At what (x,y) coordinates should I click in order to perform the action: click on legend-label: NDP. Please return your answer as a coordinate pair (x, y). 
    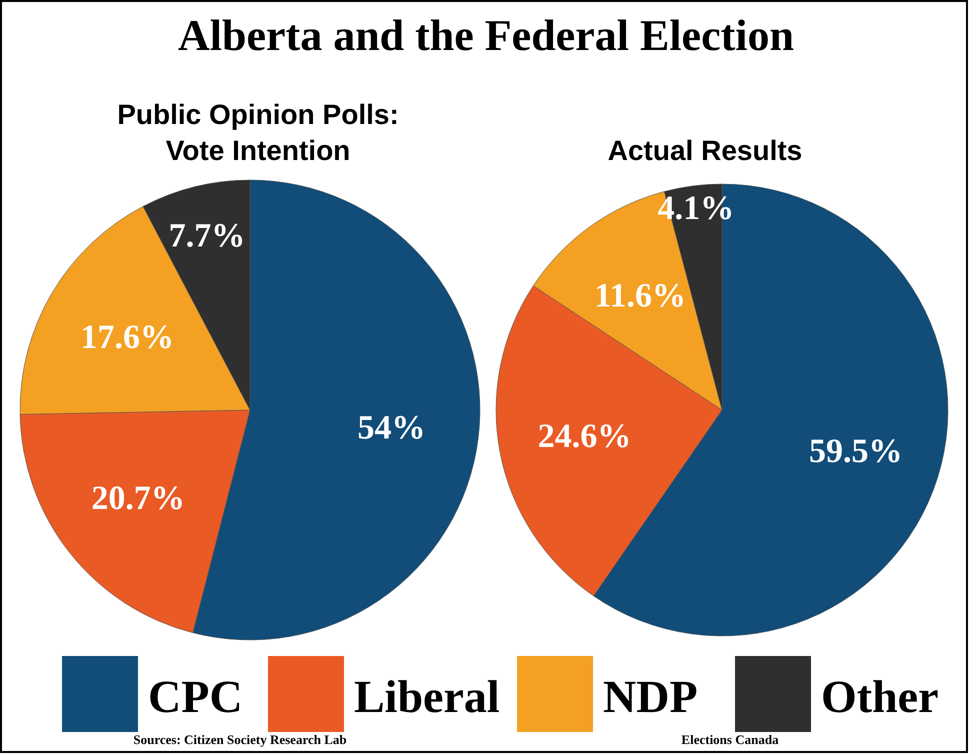
    Looking at the image, I should click on (650, 696).